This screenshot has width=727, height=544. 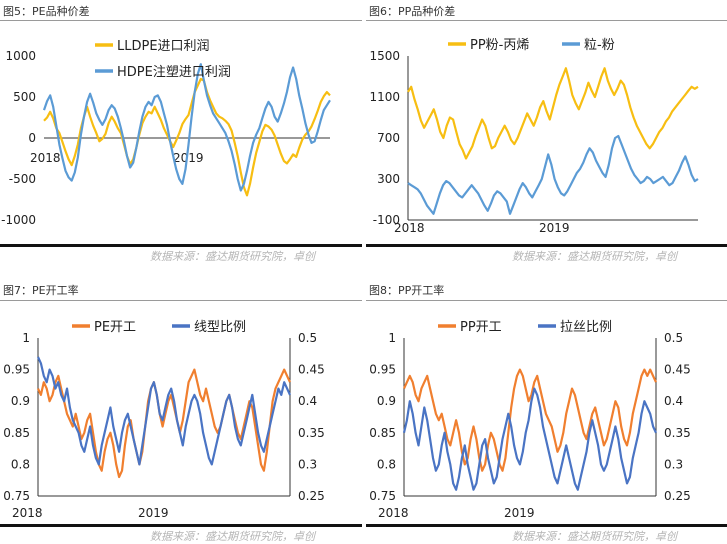 What do you see at coordinates (388, 179) in the screenshot?
I see `y-tick-label: 300` at bounding box center [388, 179].